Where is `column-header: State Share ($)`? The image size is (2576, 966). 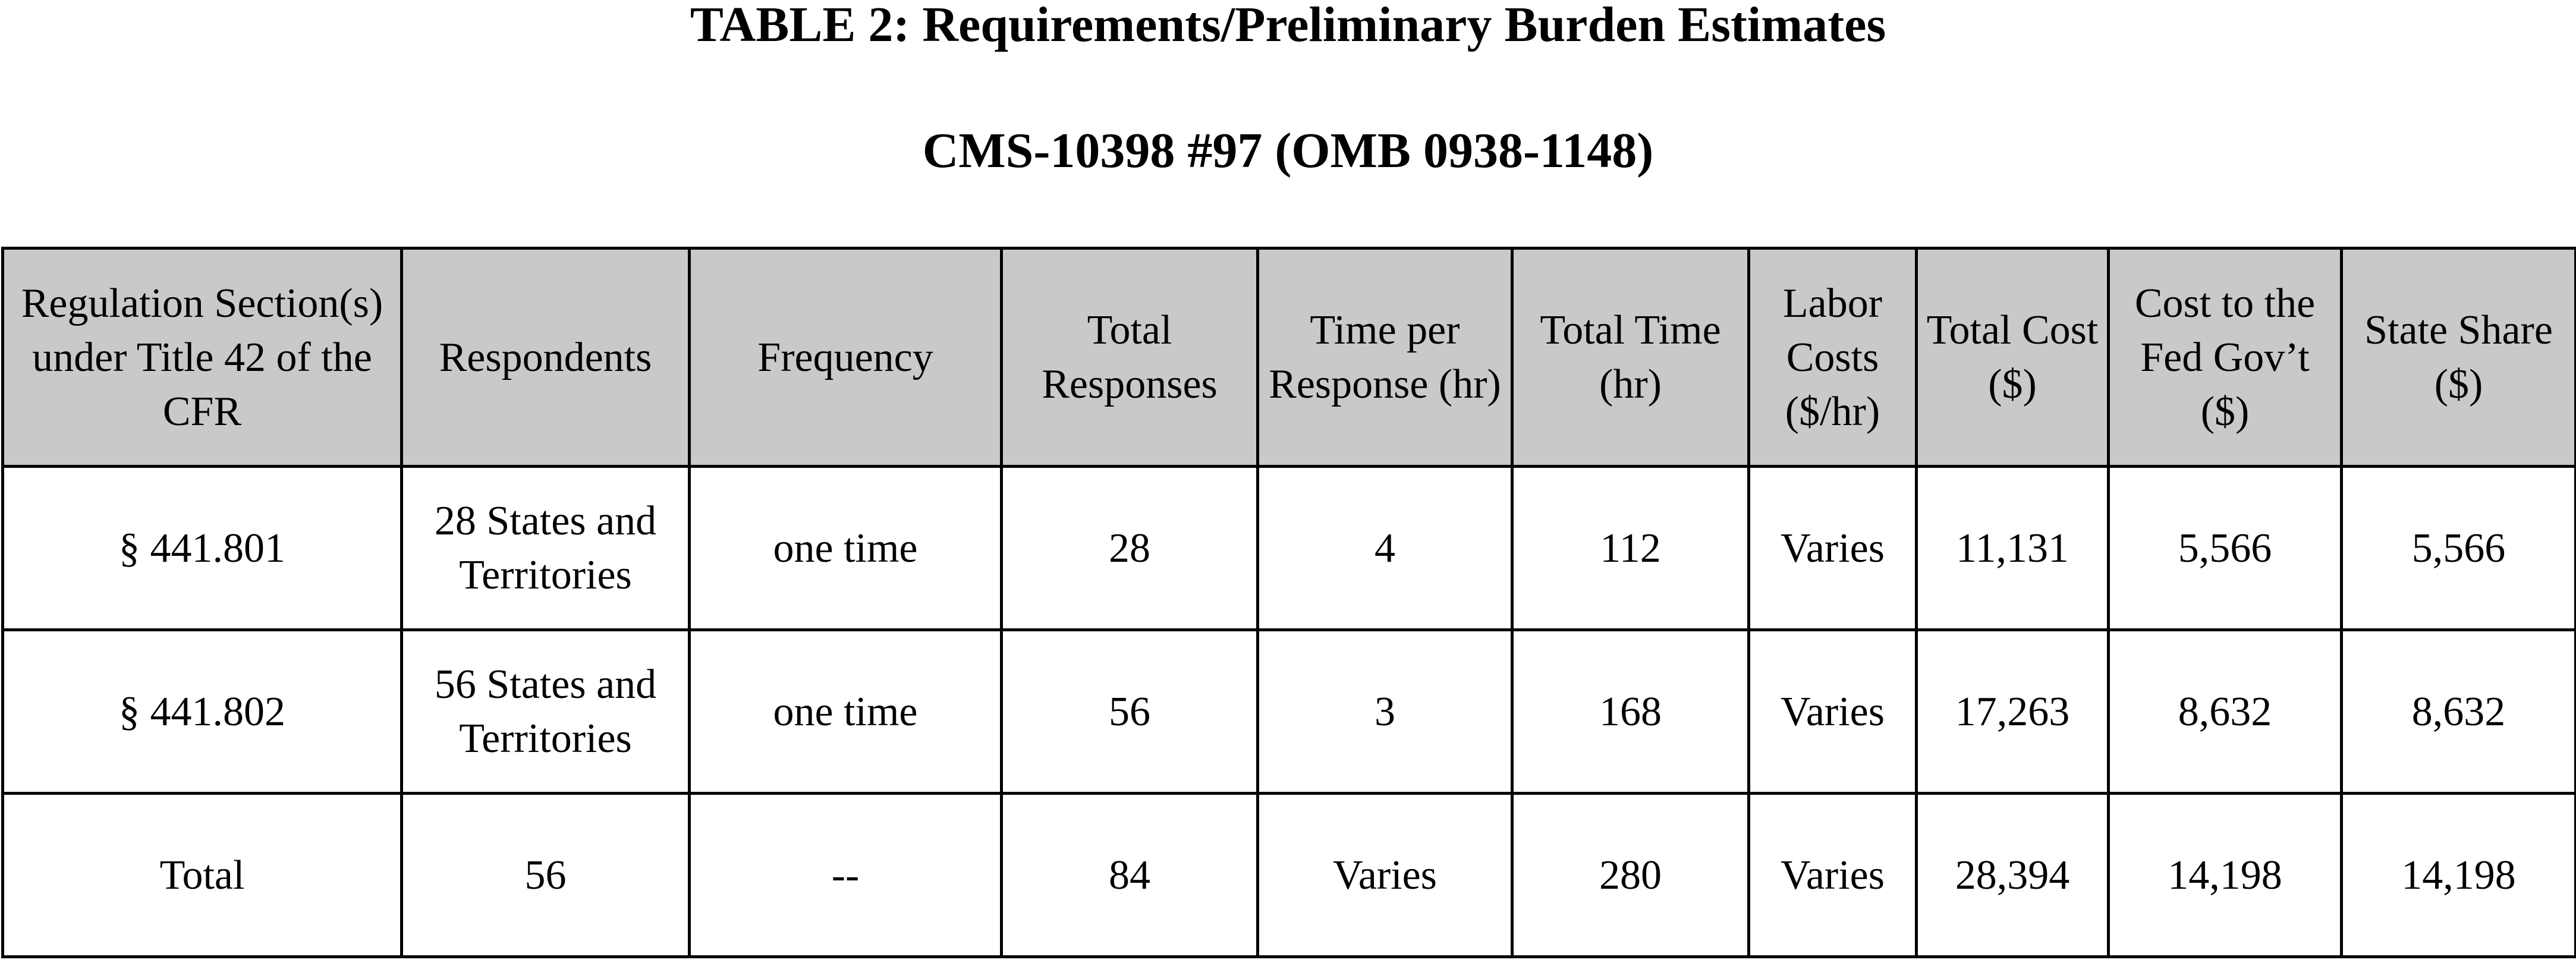 column-header: State Share ($) is located at coordinates (2458, 357).